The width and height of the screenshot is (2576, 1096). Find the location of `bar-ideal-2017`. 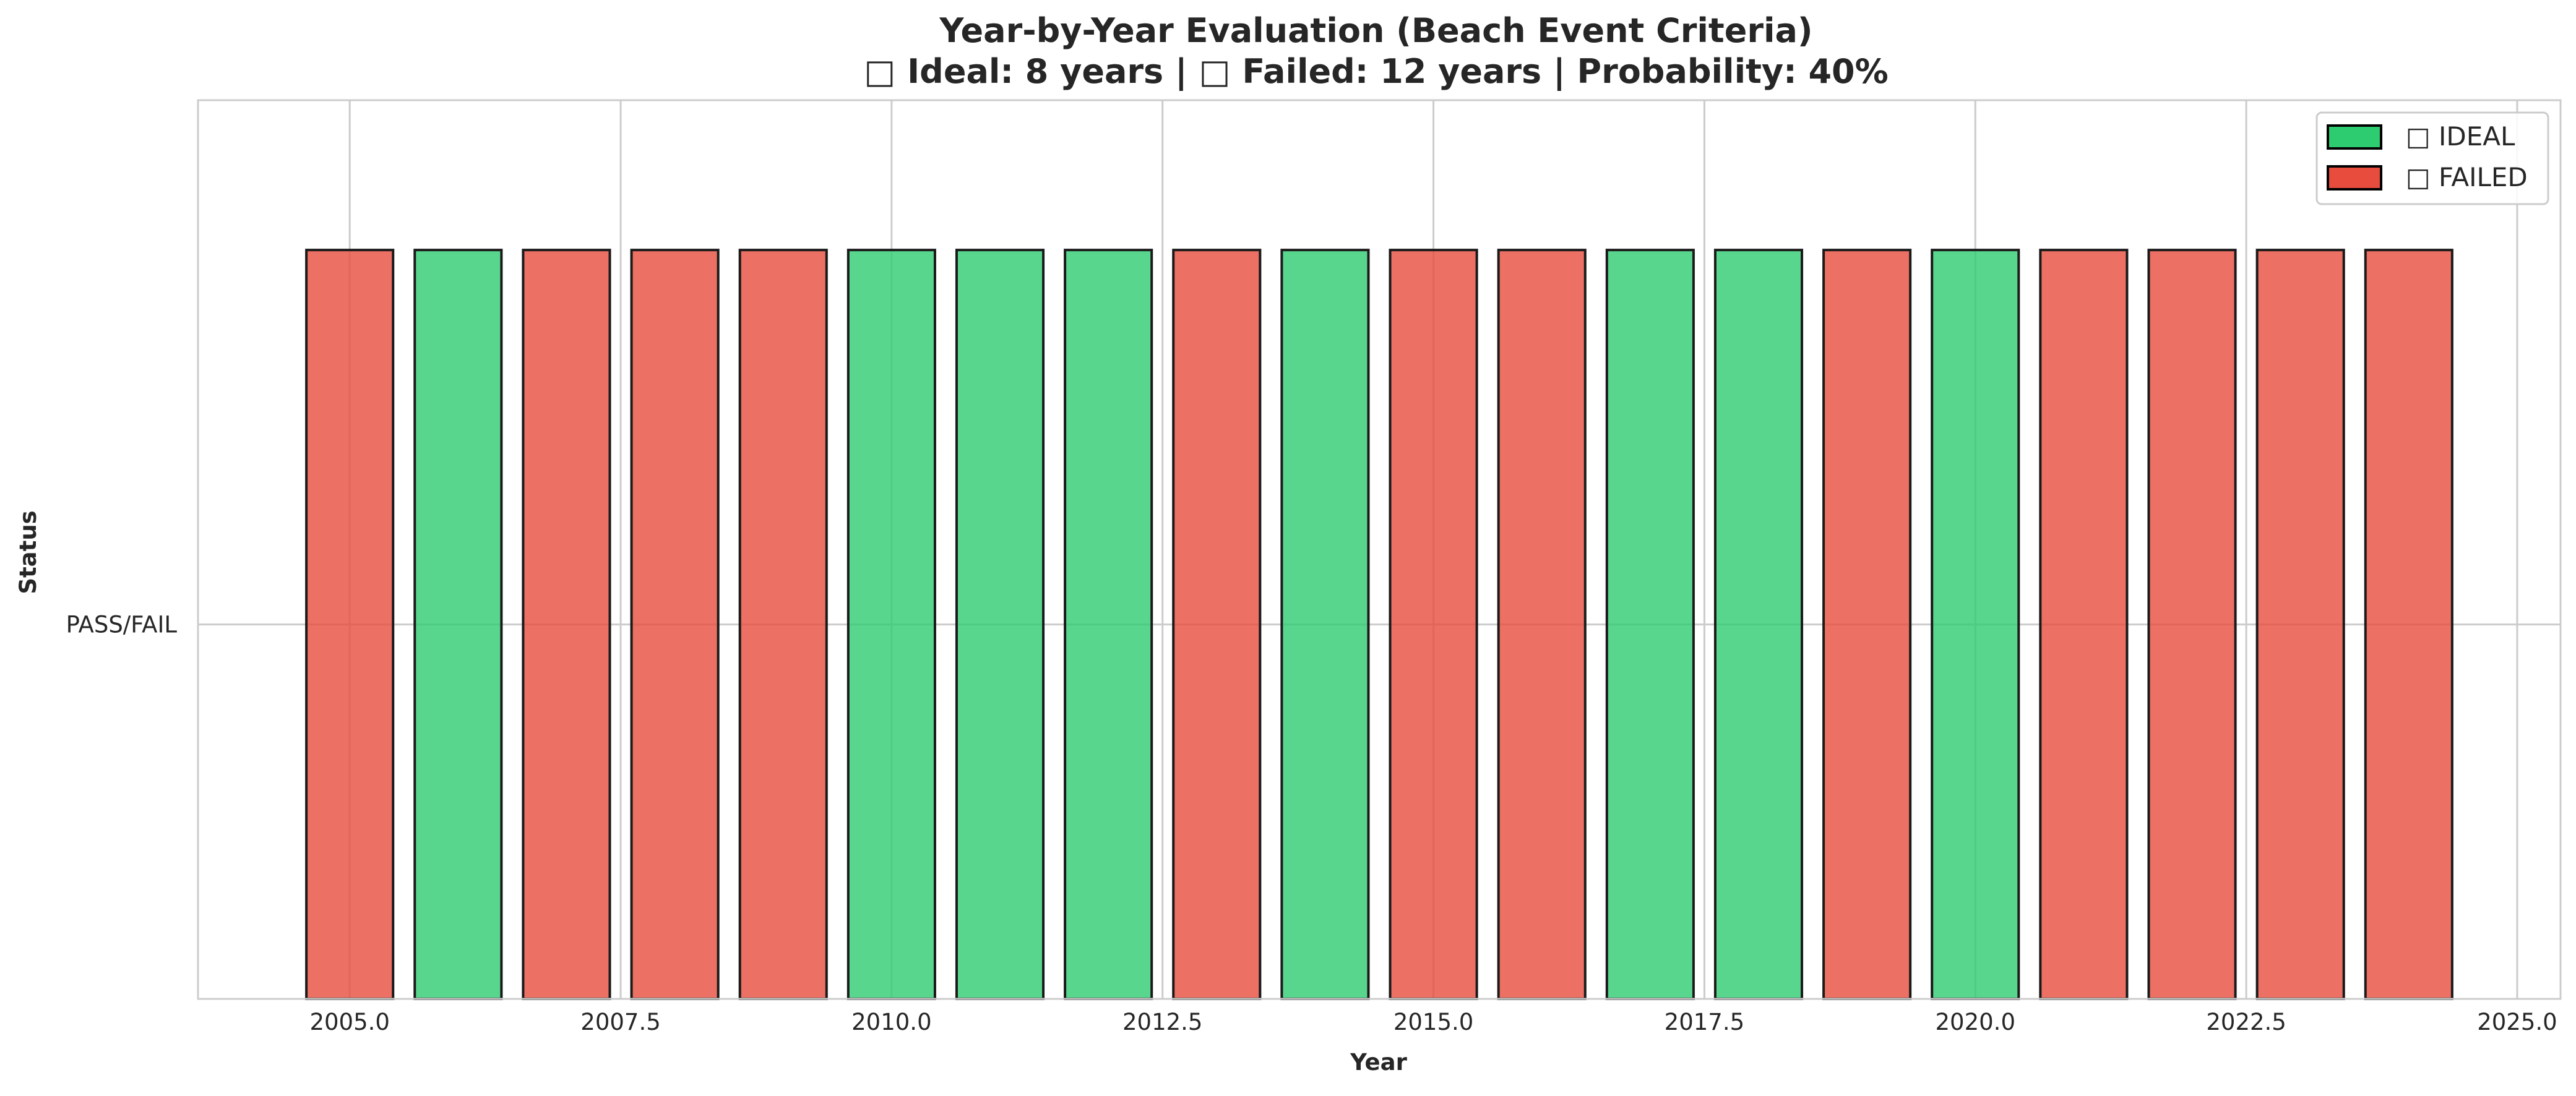

bar-ideal-2017 is located at coordinates (1650, 625).